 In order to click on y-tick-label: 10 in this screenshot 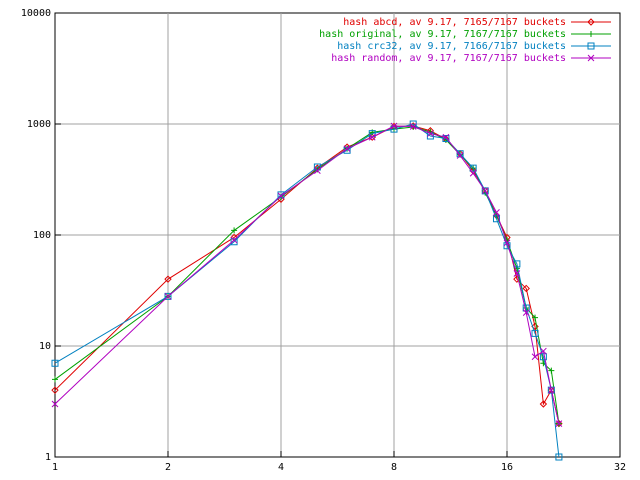, I will do `click(45, 346)`.